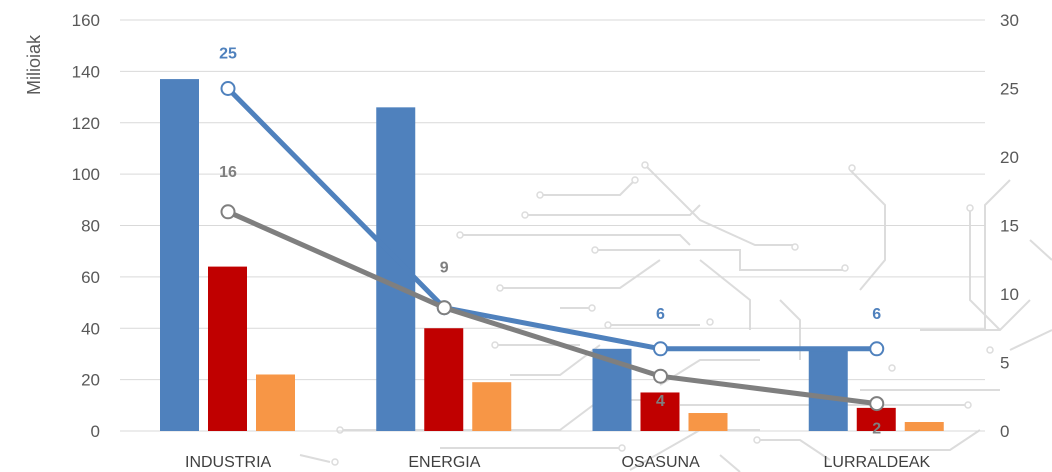  I want to click on y2-tick-label: 30, so click(1009, 20).